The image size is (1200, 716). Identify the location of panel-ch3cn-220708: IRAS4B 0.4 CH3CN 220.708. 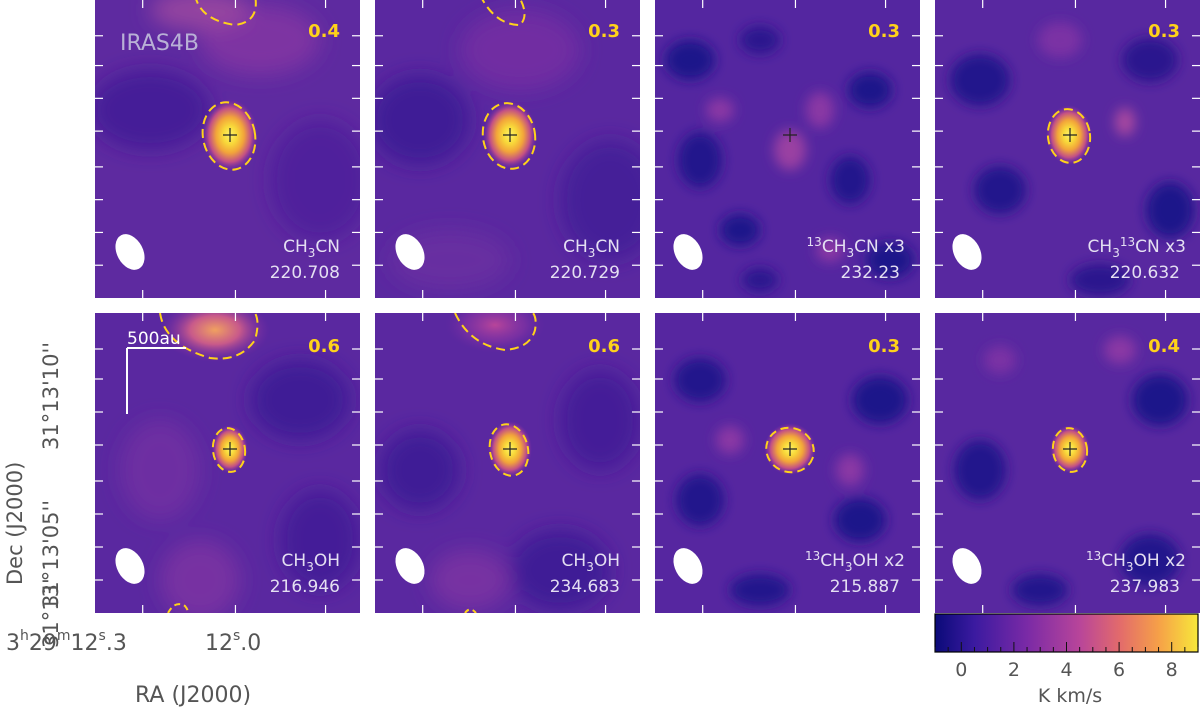
(227, 149).